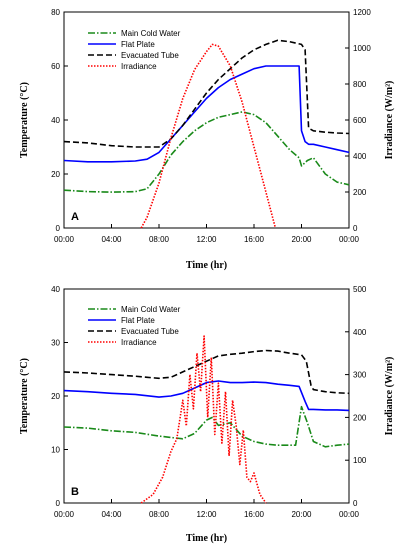 Image resolution: width=403 pixels, height=550 pixels. I want to click on series-line-main-cold-water, so click(206, 152).